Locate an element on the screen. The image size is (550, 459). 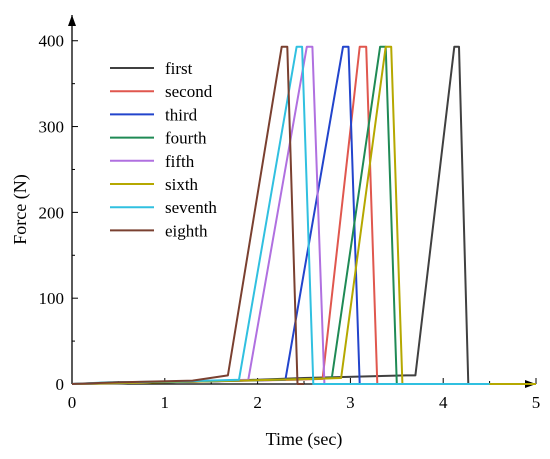
legend-label-seventh: seventh is located at coordinates (191, 207).